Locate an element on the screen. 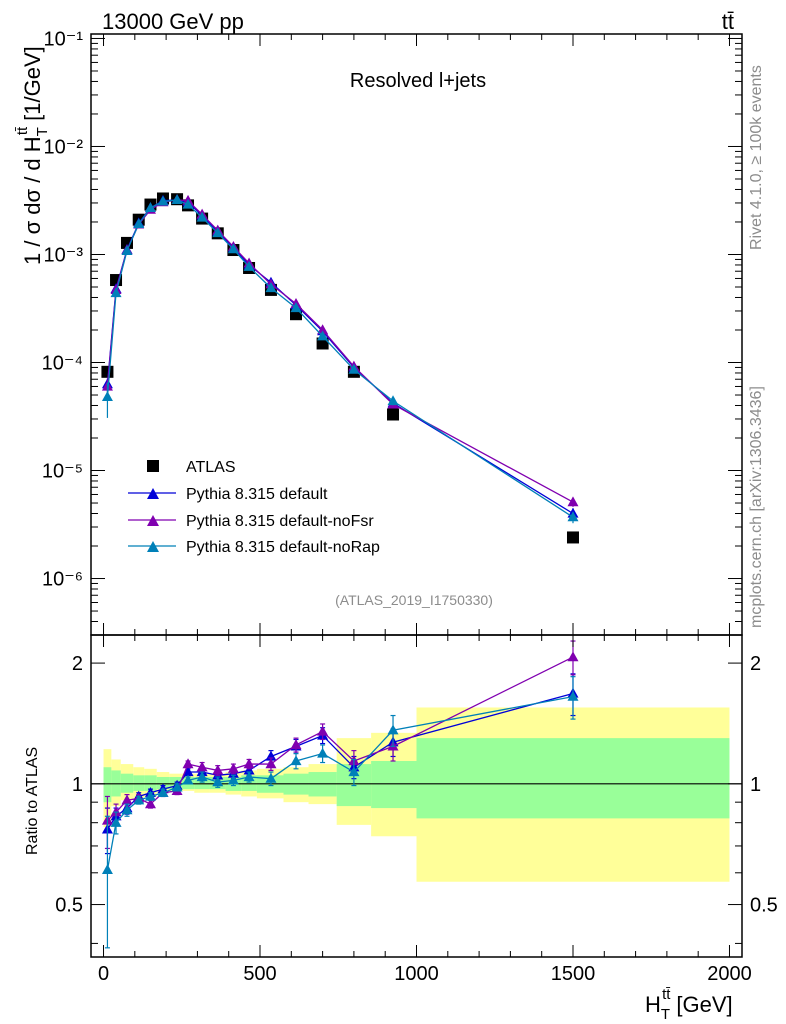  mcplots-text: mcplots.cern.ch [arXiv:1306.3436] is located at coordinates (756, 507).